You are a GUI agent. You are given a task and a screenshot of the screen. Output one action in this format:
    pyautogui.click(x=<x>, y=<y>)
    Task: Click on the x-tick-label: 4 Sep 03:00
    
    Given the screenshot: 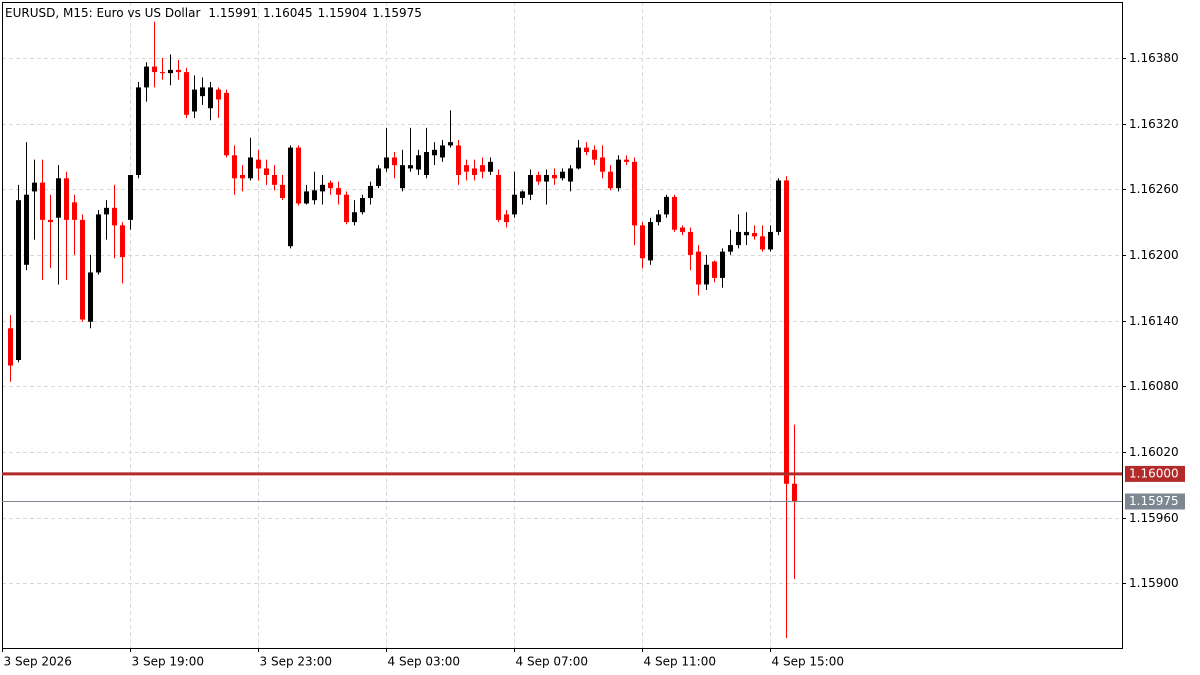 What is the action you would take?
    pyautogui.click(x=424, y=662)
    